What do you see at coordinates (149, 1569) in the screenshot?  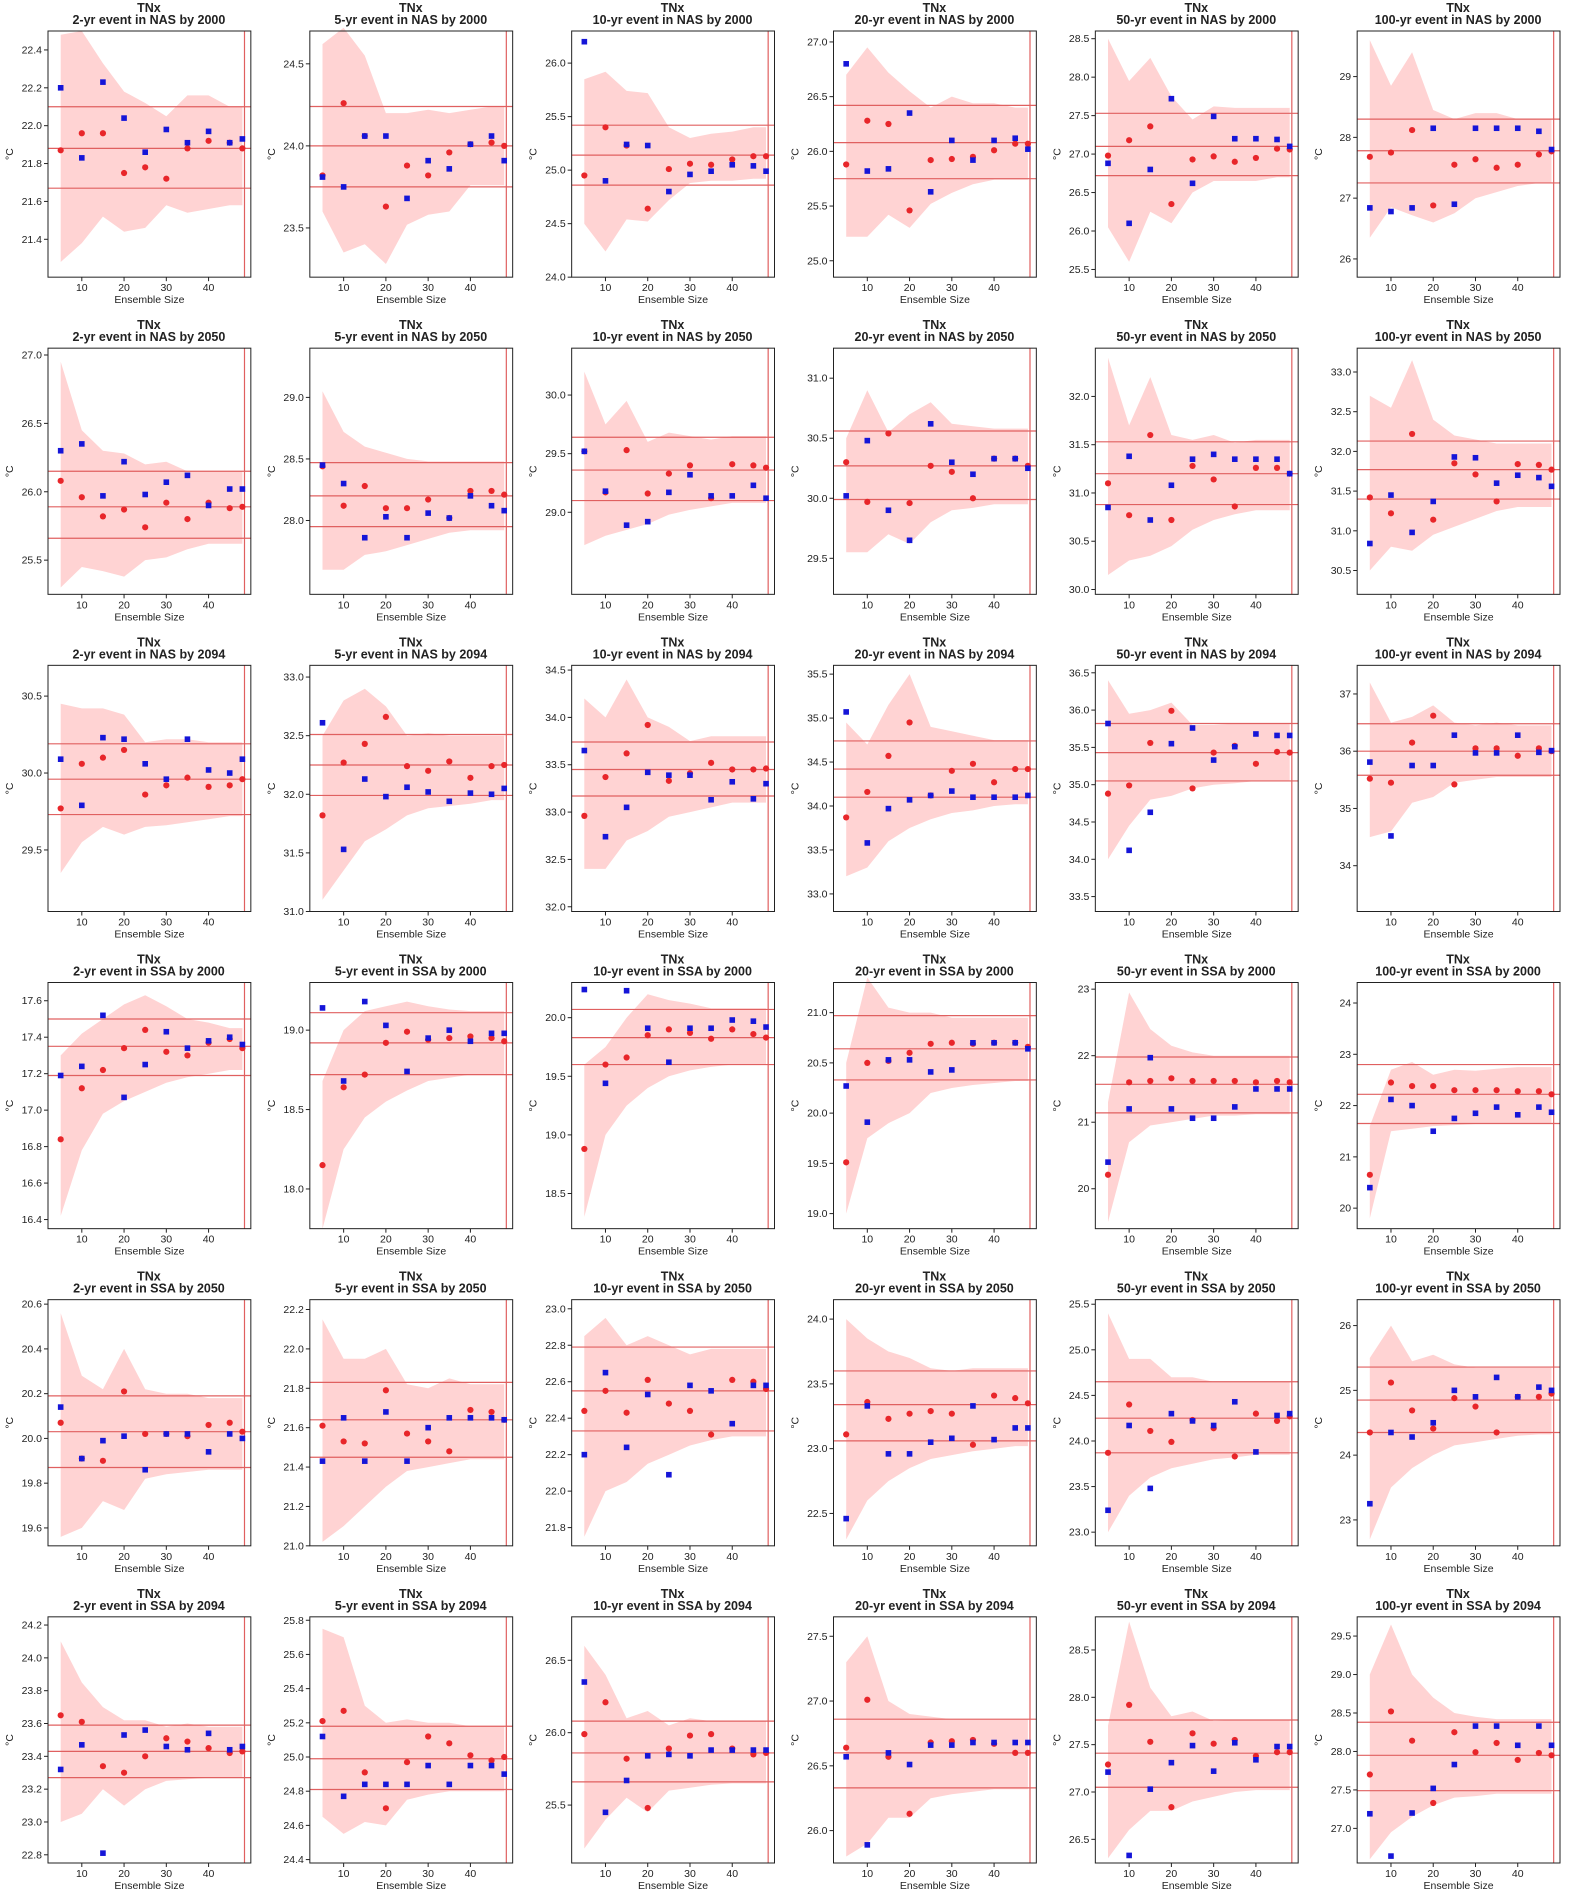 I see `x-axis-label: Ensemble Size` at bounding box center [149, 1569].